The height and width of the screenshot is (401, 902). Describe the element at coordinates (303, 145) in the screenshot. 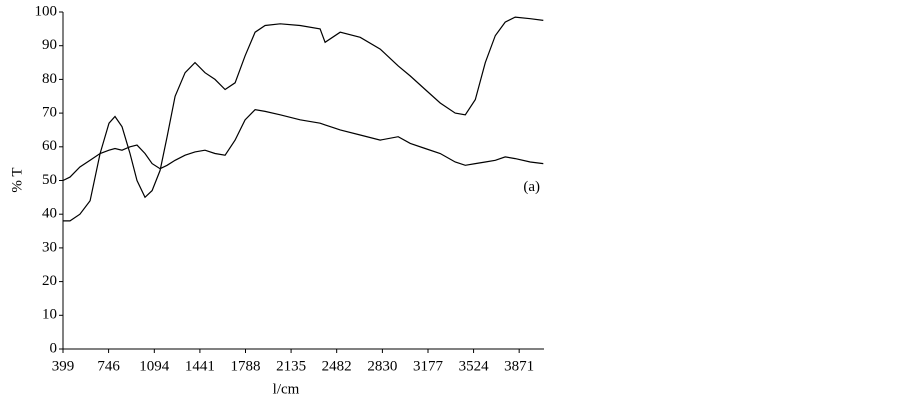

I see `spectrum-line` at that location.